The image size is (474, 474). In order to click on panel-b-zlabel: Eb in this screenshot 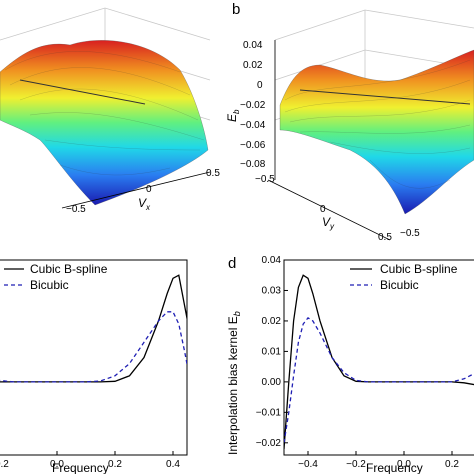, I will do `click(233, 115)`.